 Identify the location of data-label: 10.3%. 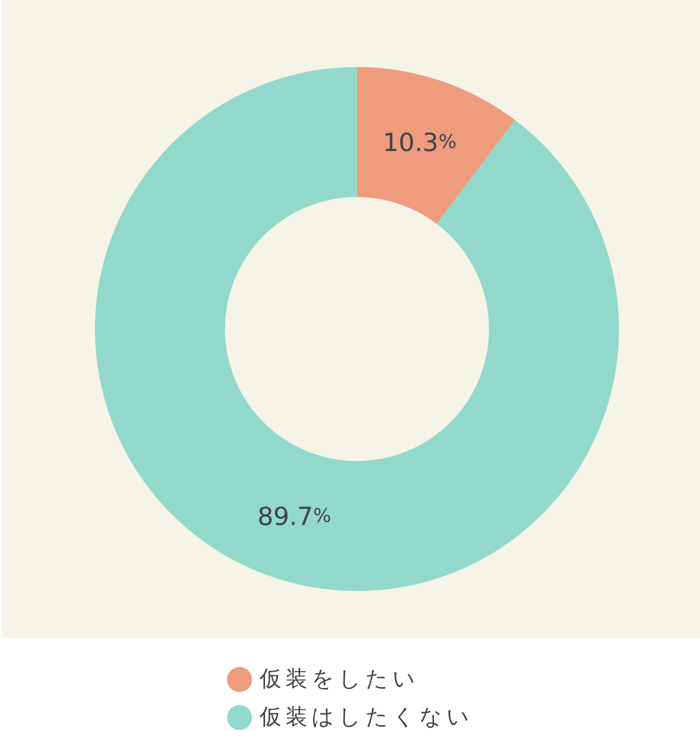
(419, 142).